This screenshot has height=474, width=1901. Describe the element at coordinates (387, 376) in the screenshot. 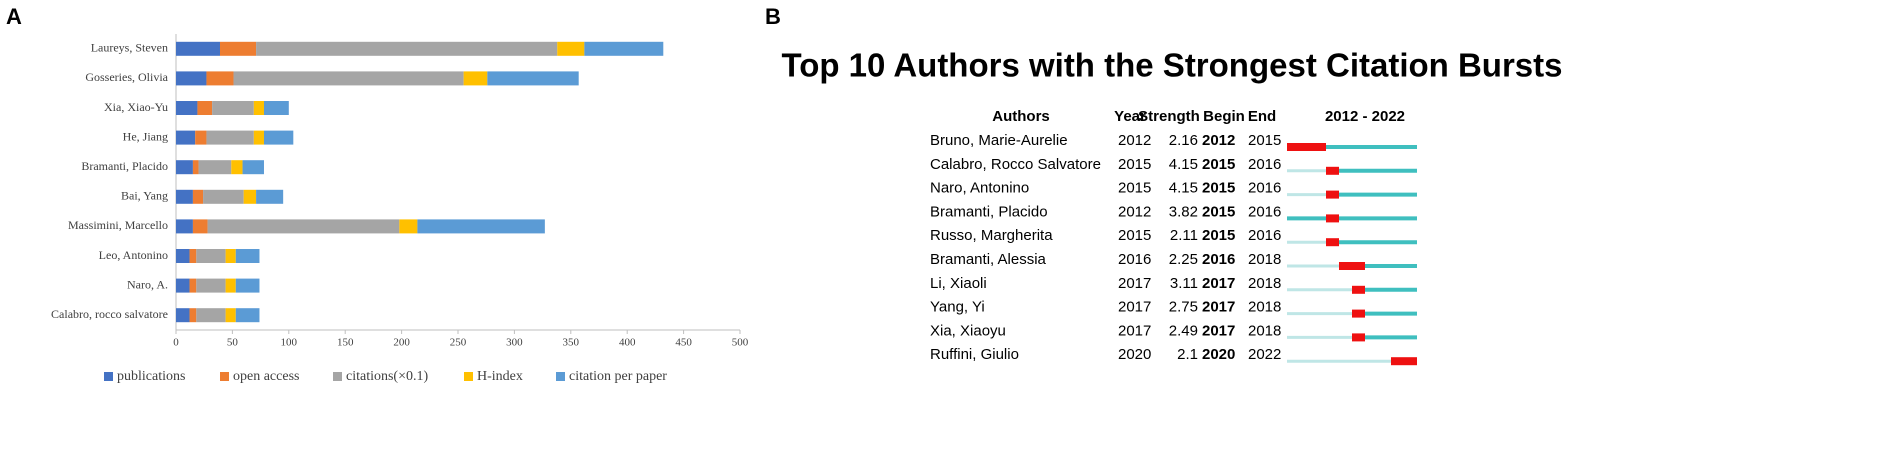

I see `legend-label: citations(×0.1)` at that location.